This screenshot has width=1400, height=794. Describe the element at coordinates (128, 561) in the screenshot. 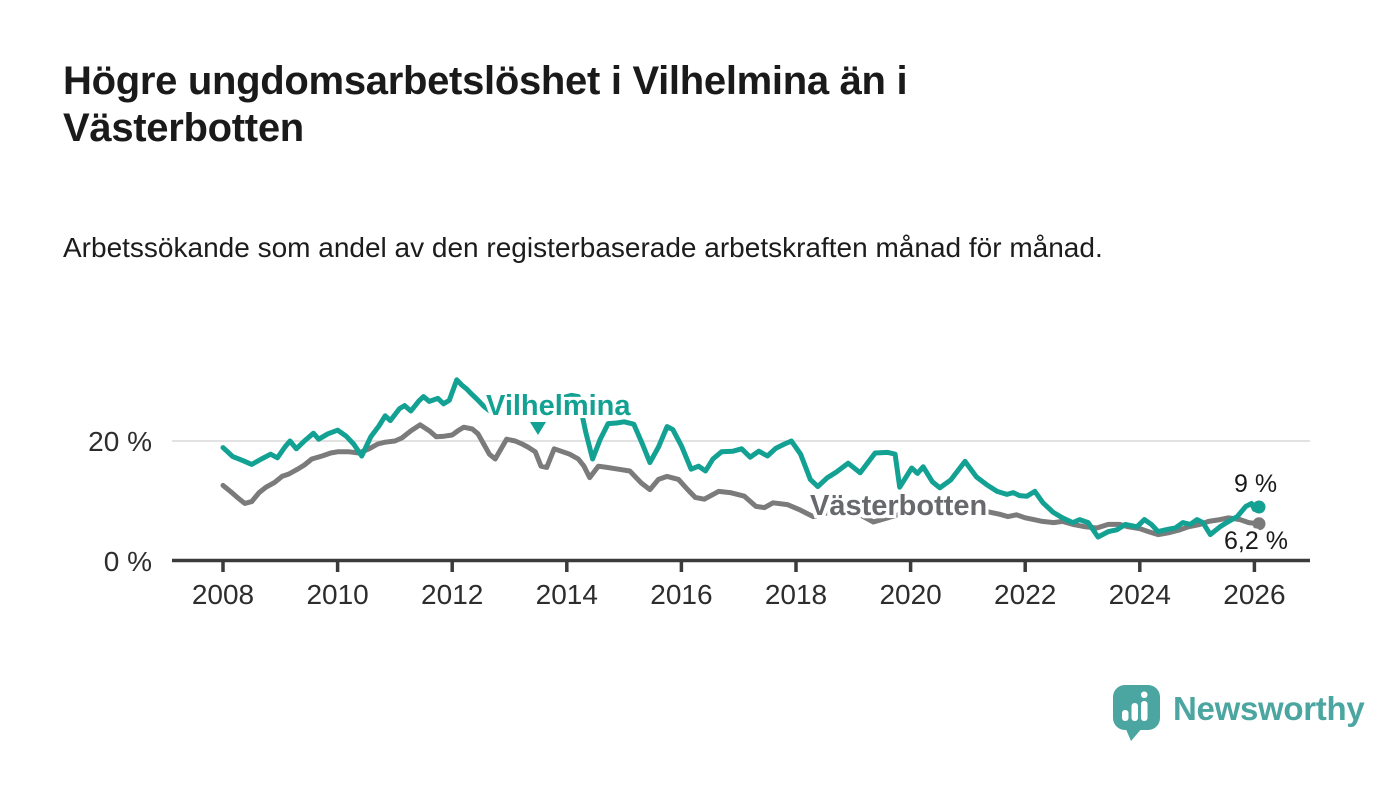

I see `y-tick-label: 0 %` at that location.